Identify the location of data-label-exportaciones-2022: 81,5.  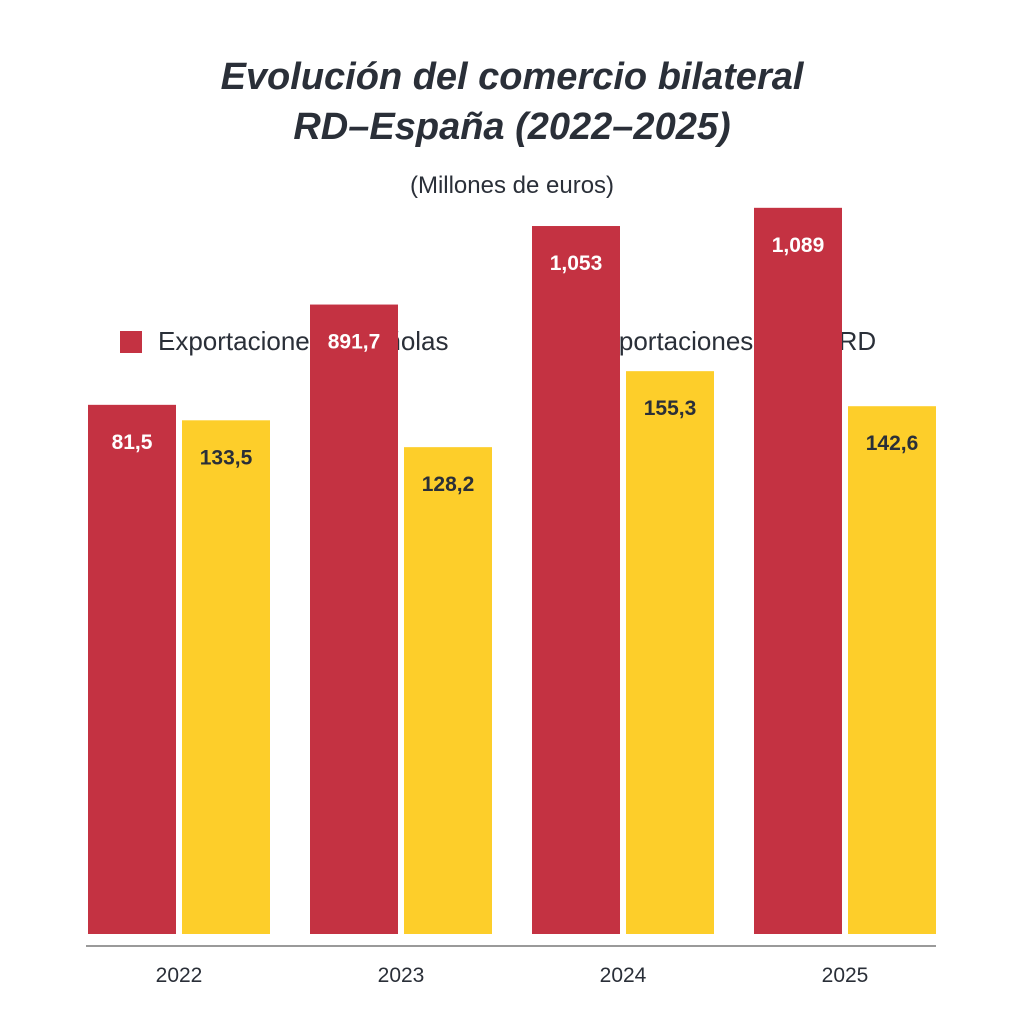
(132, 442).